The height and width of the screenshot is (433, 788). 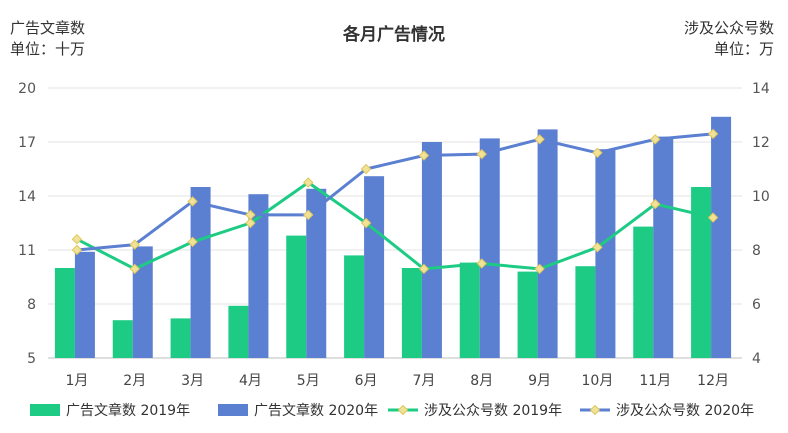 I want to click on chart-title: 各月广告情况, so click(x=394, y=35).